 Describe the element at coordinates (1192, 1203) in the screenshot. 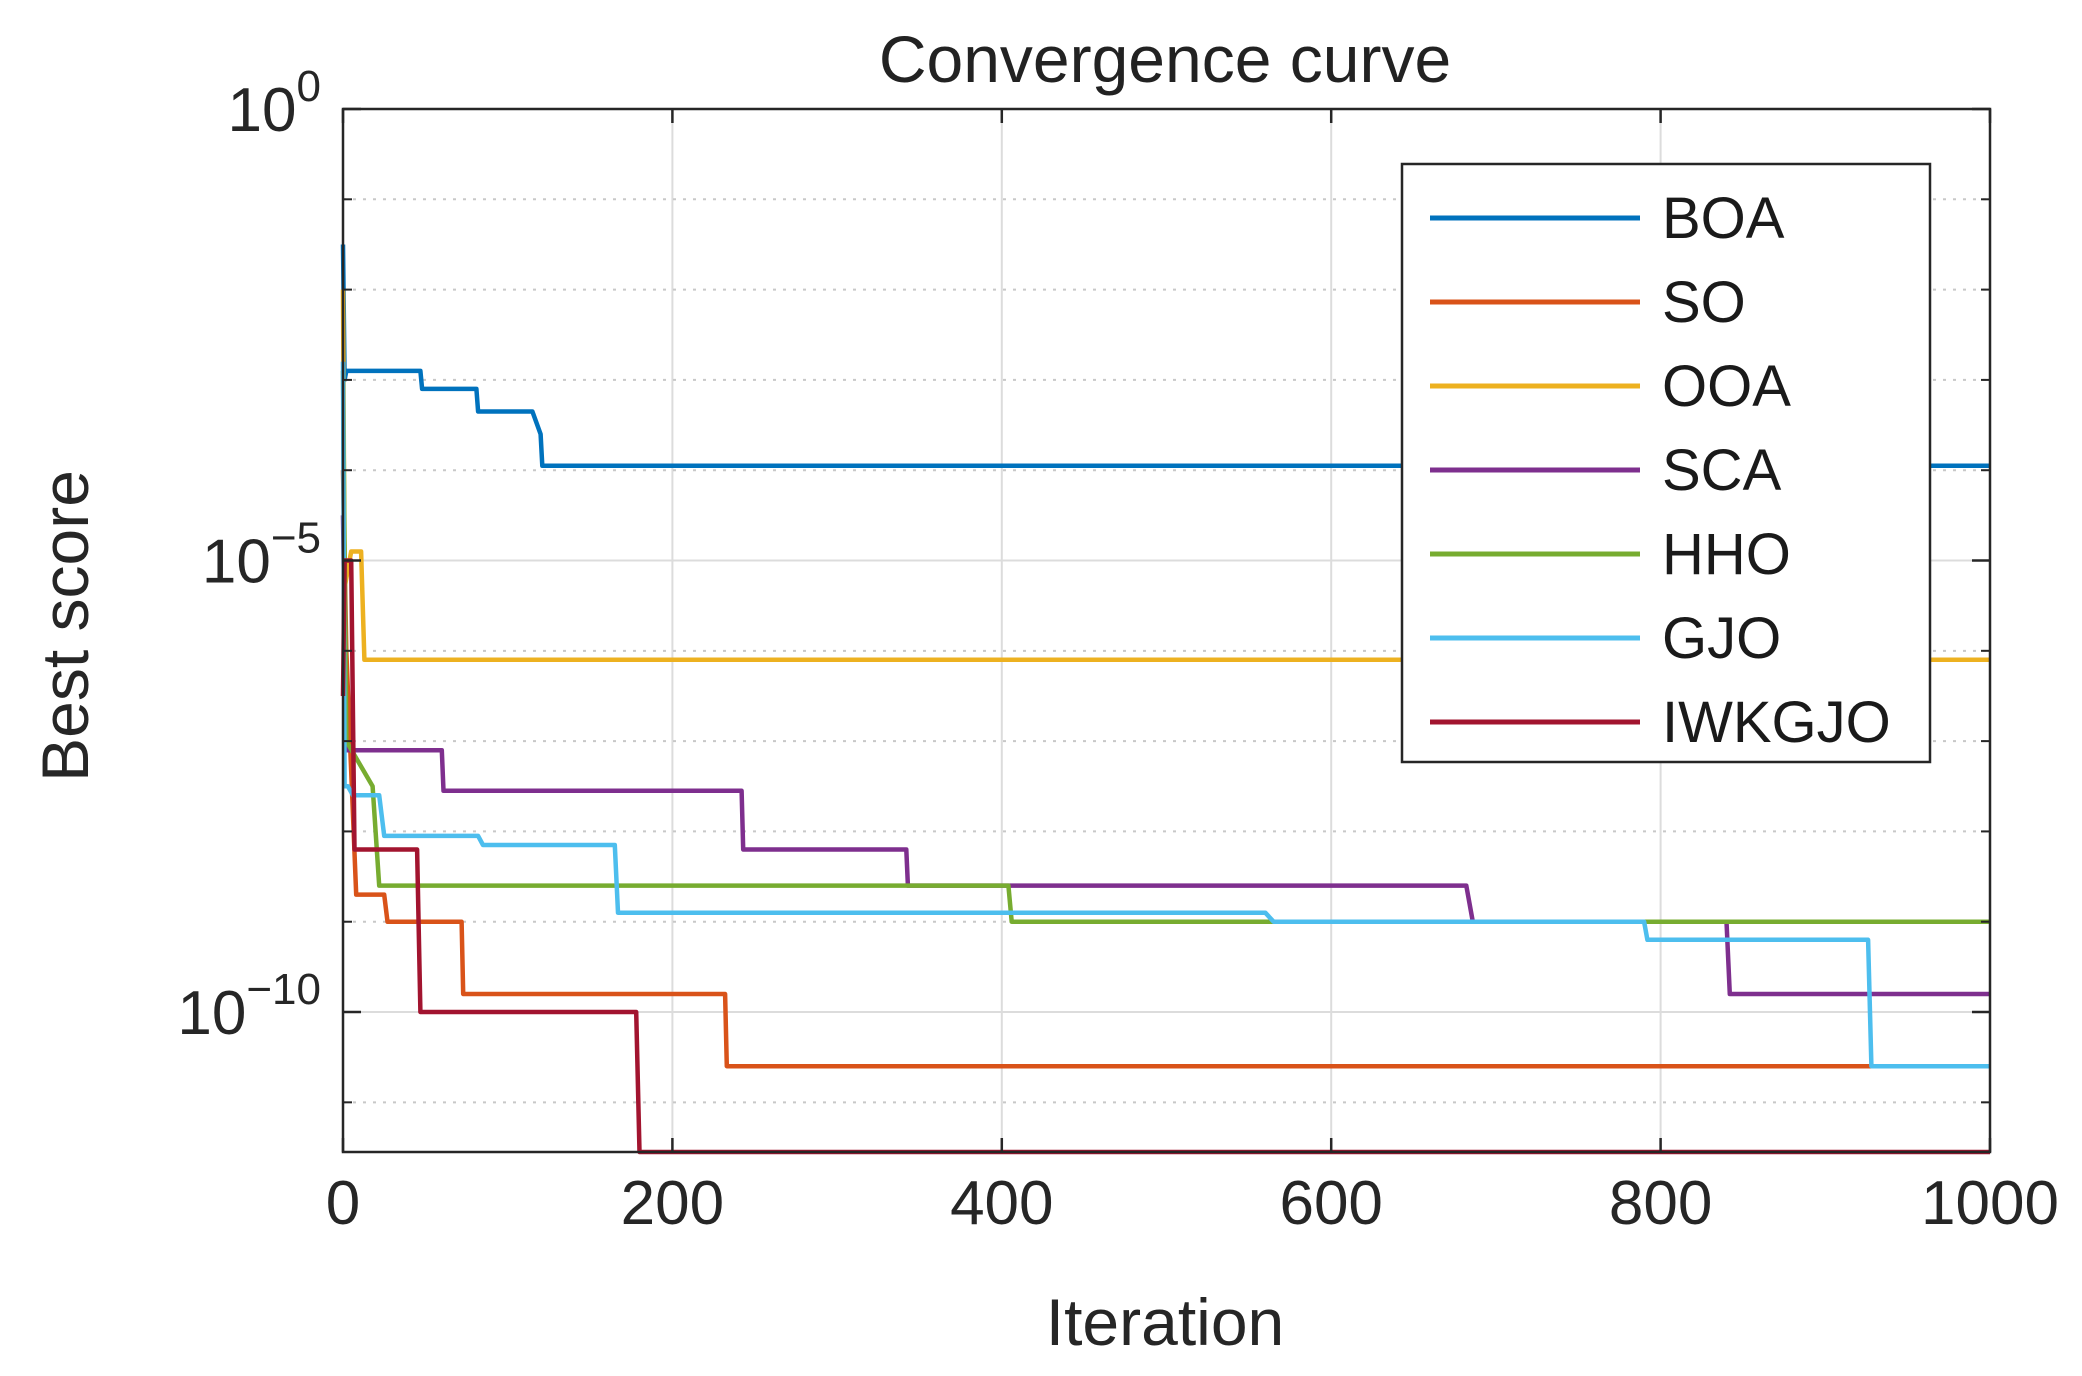

I see `x-tick-labels: 0 200 400 600 800 1000` at that location.